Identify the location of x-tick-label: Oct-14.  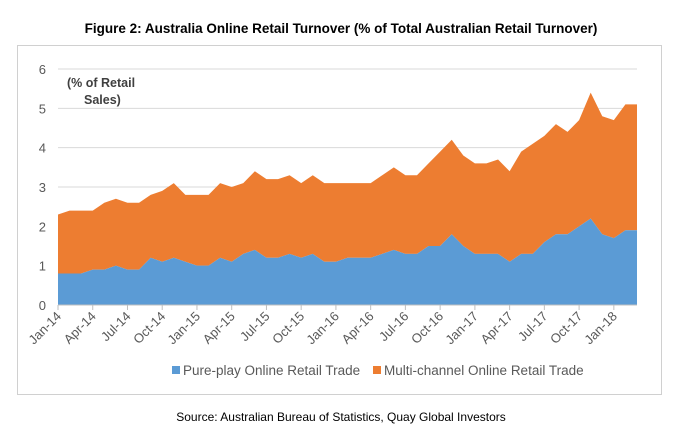
(149, 328).